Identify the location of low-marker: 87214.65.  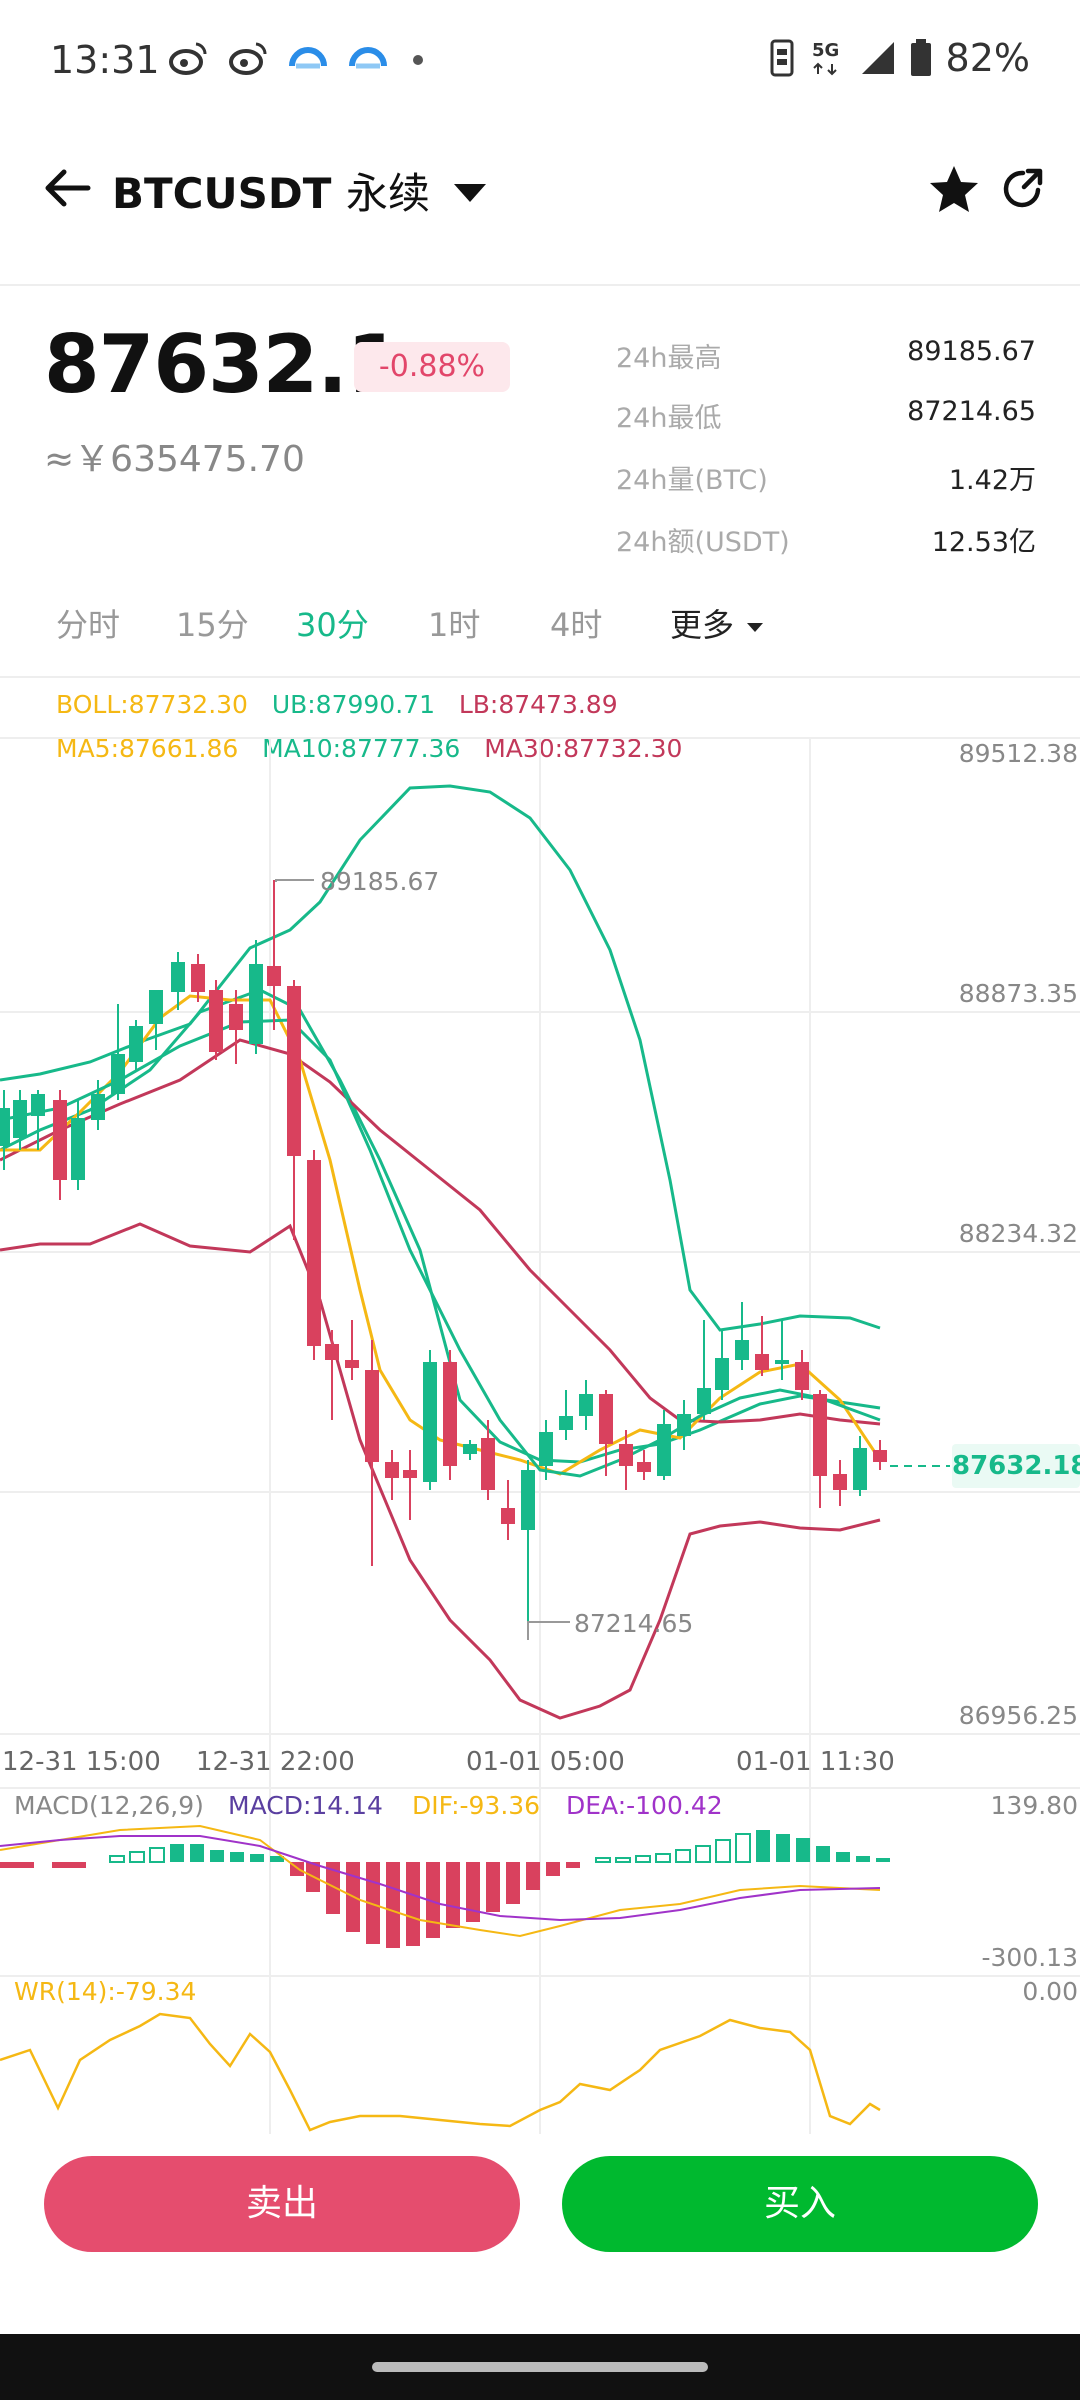
(610, 1624).